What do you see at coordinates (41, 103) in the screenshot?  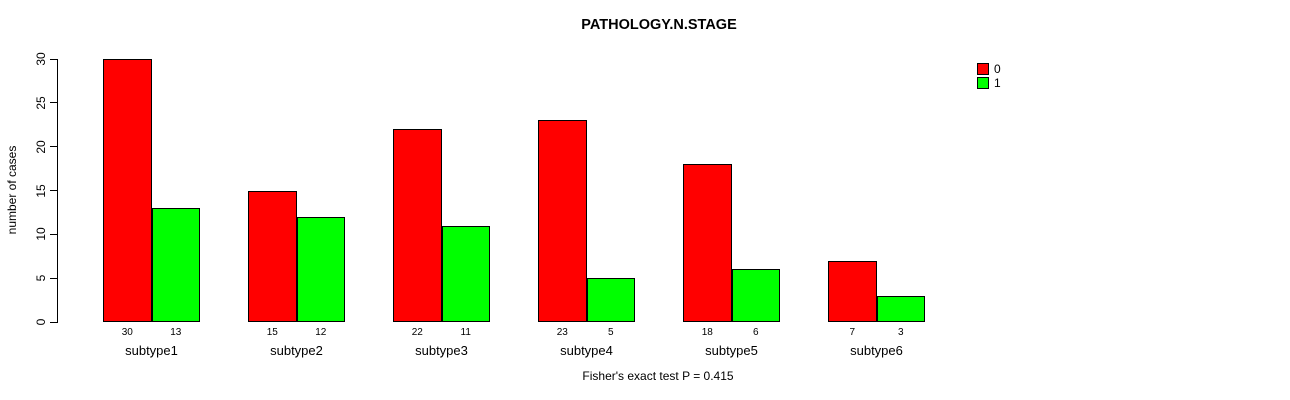 I see `y-tick-label: 25` at bounding box center [41, 103].